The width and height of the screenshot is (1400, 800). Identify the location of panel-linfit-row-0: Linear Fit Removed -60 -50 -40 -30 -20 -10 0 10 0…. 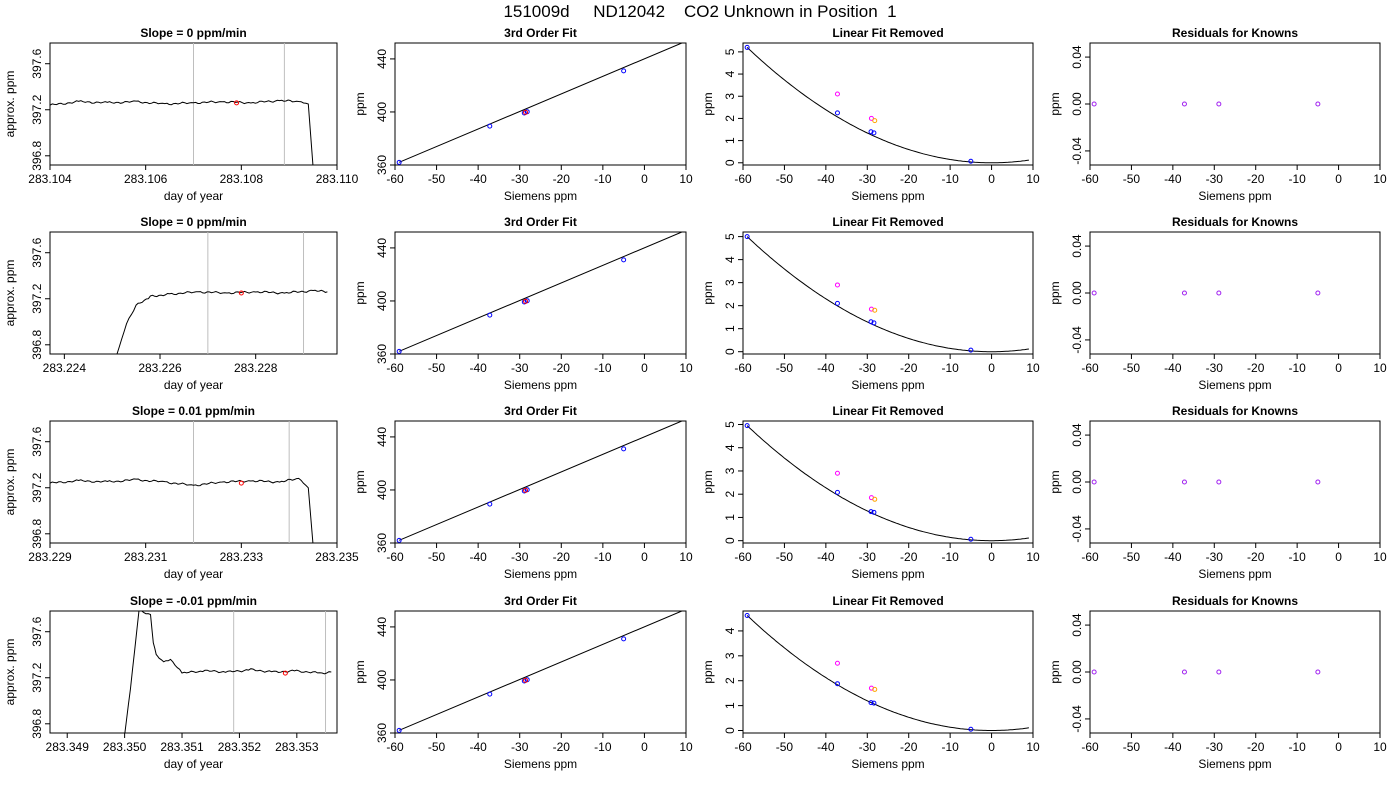
(870, 114).